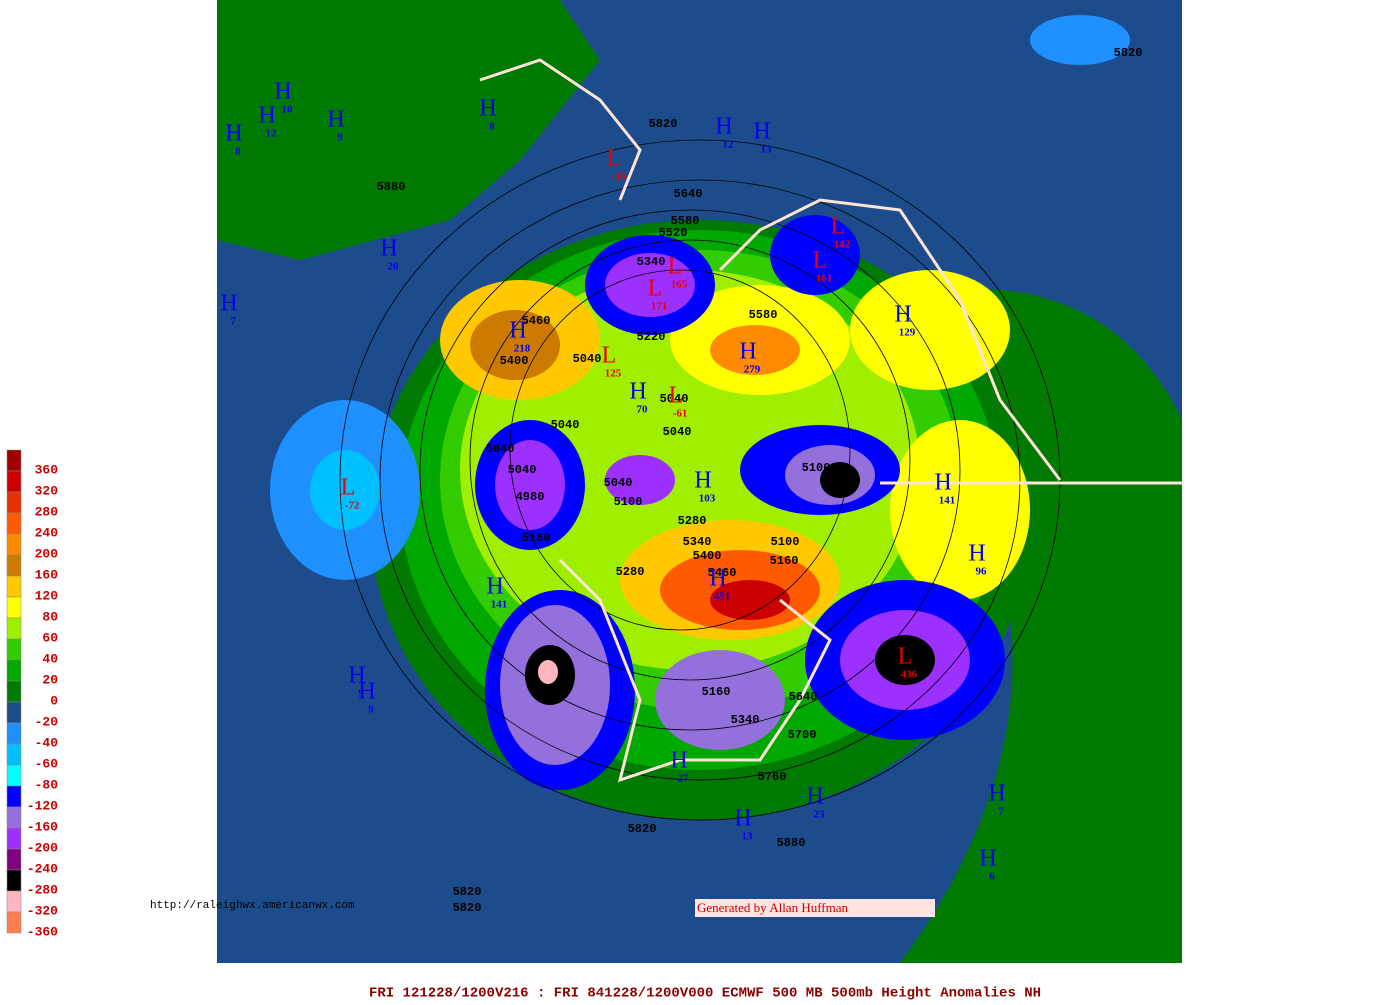 The width and height of the screenshot is (1400, 1005). I want to click on legend-label: -160, so click(42, 826).